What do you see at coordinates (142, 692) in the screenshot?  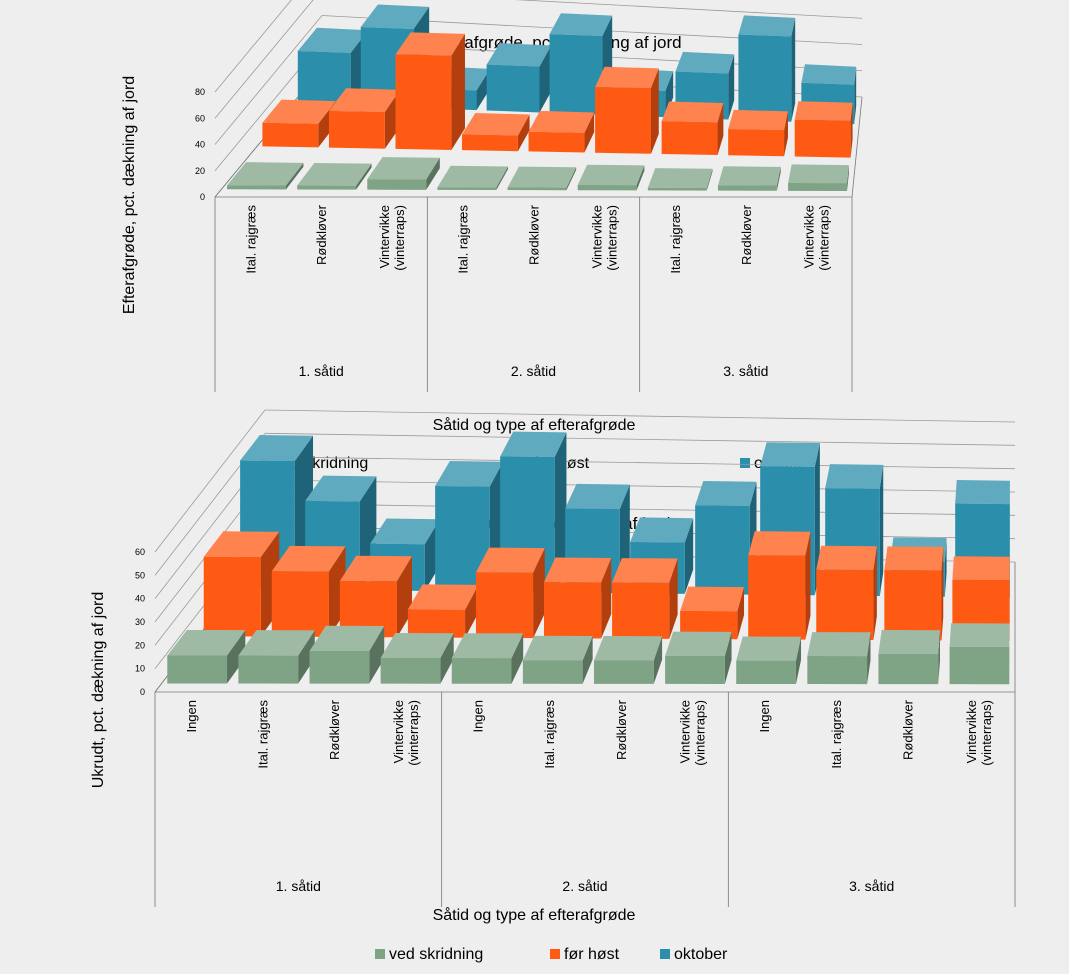 I see `chart2-y-tick-label: 0` at bounding box center [142, 692].